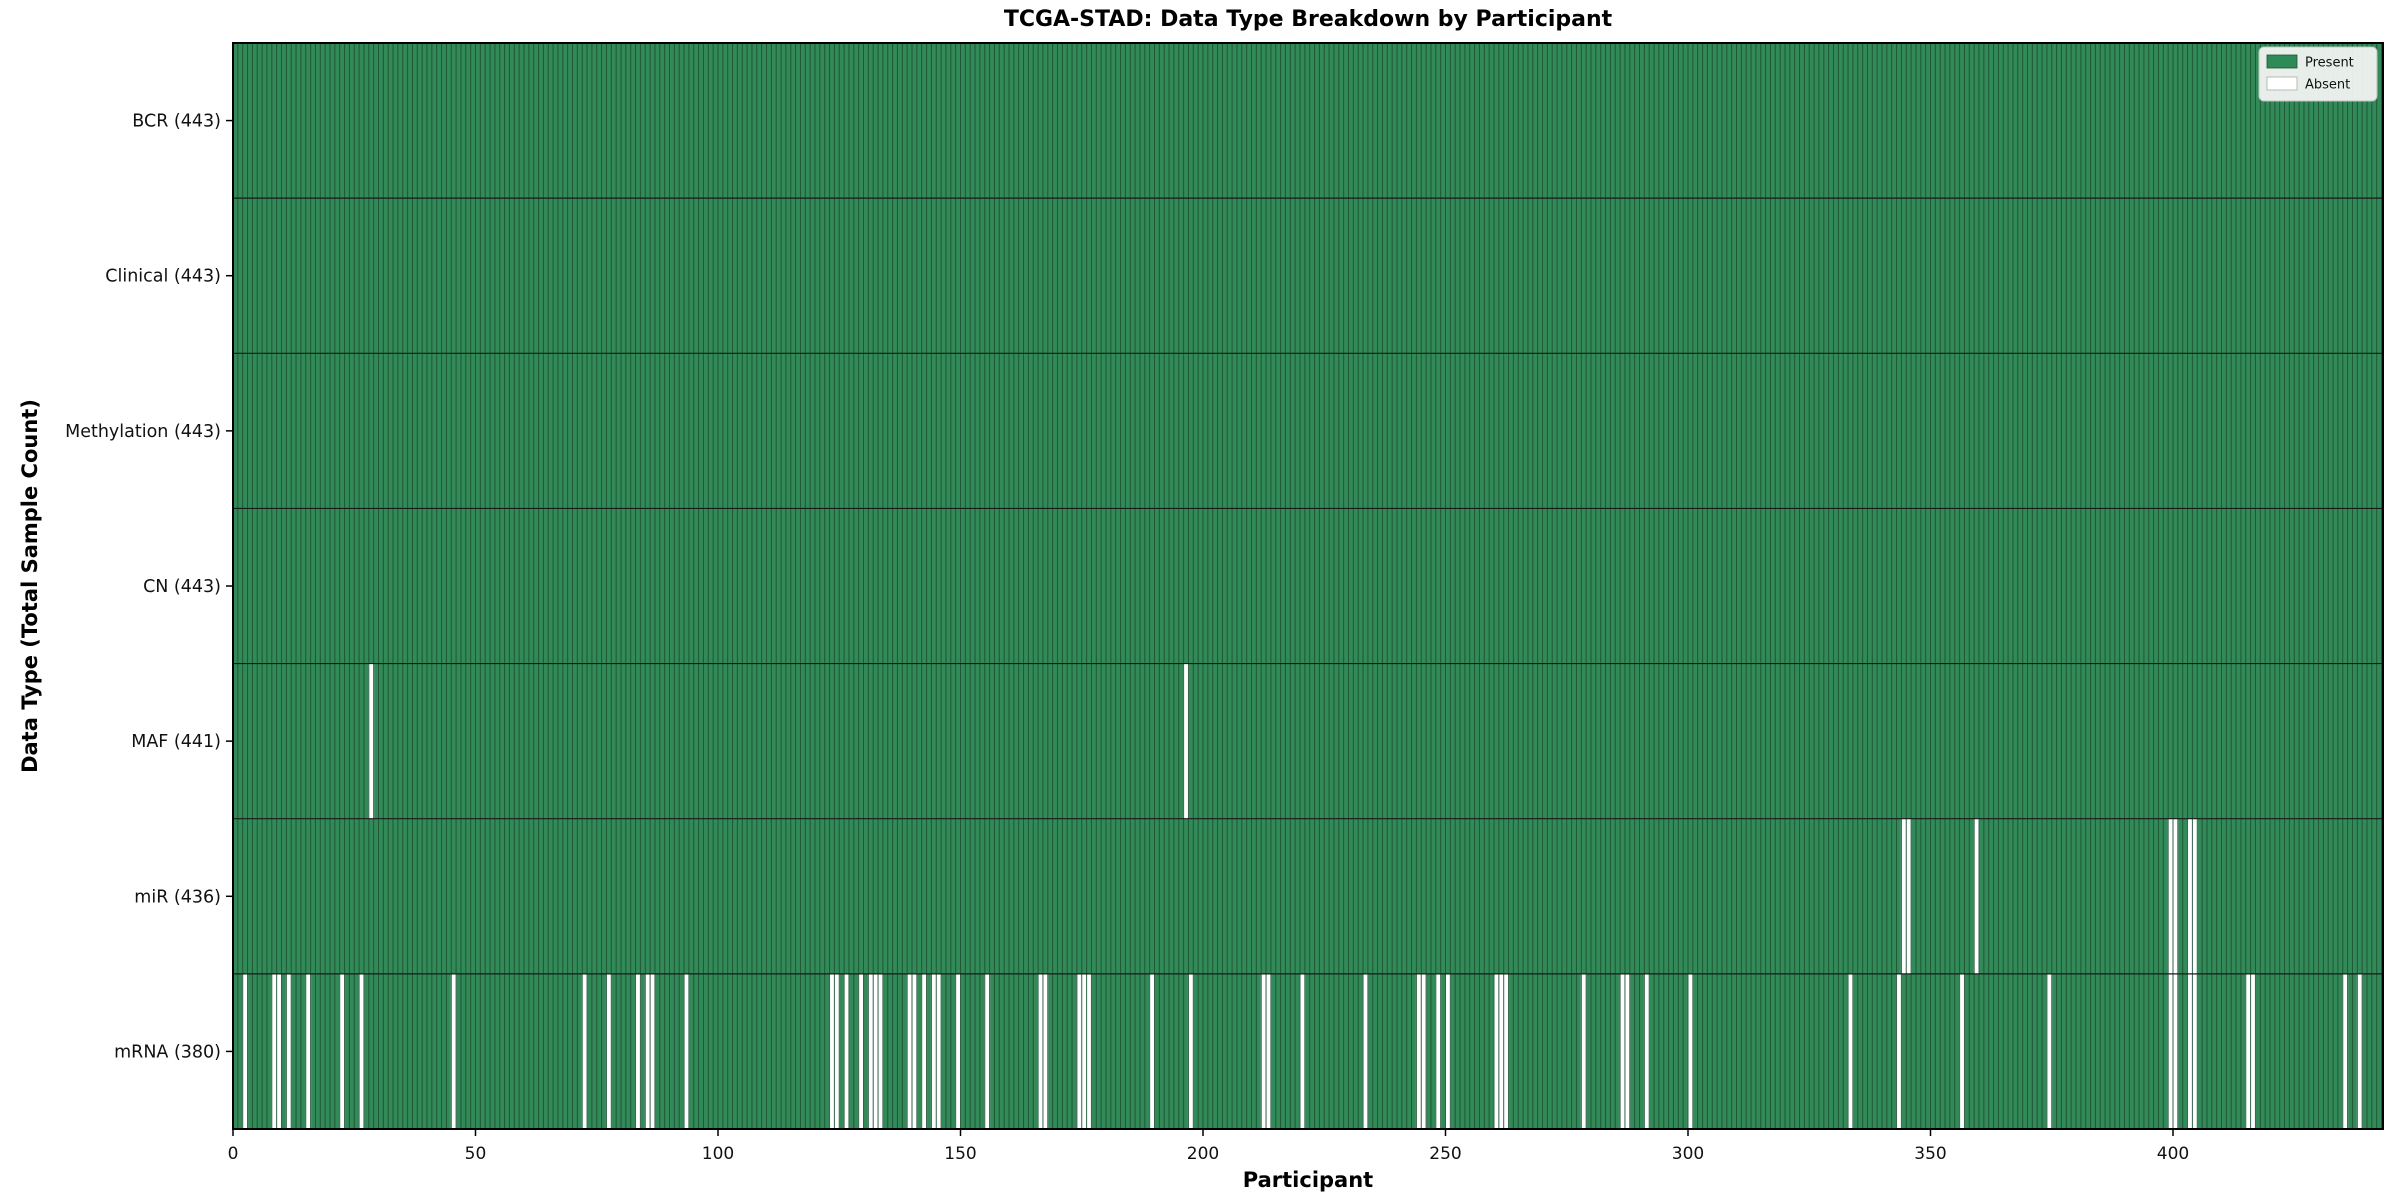  What do you see at coordinates (176, 122) in the screenshot?
I see `y-tick-label-BCR: BCR (443)` at bounding box center [176, 122].